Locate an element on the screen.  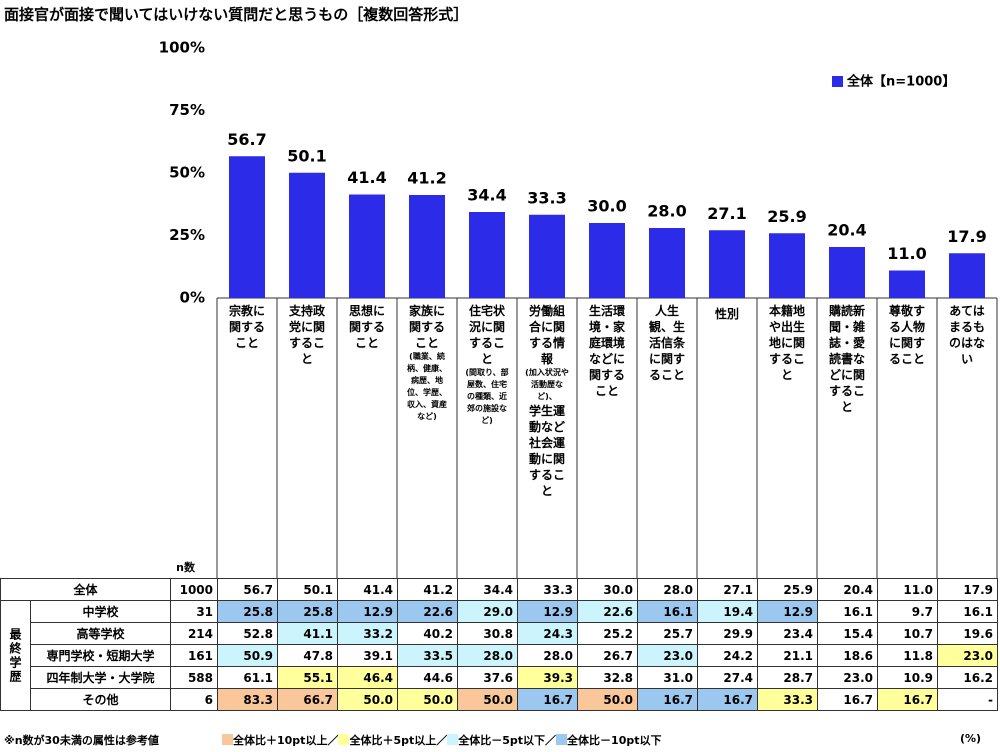
value-cell: 11.0 is located at coordinates (908, 589).